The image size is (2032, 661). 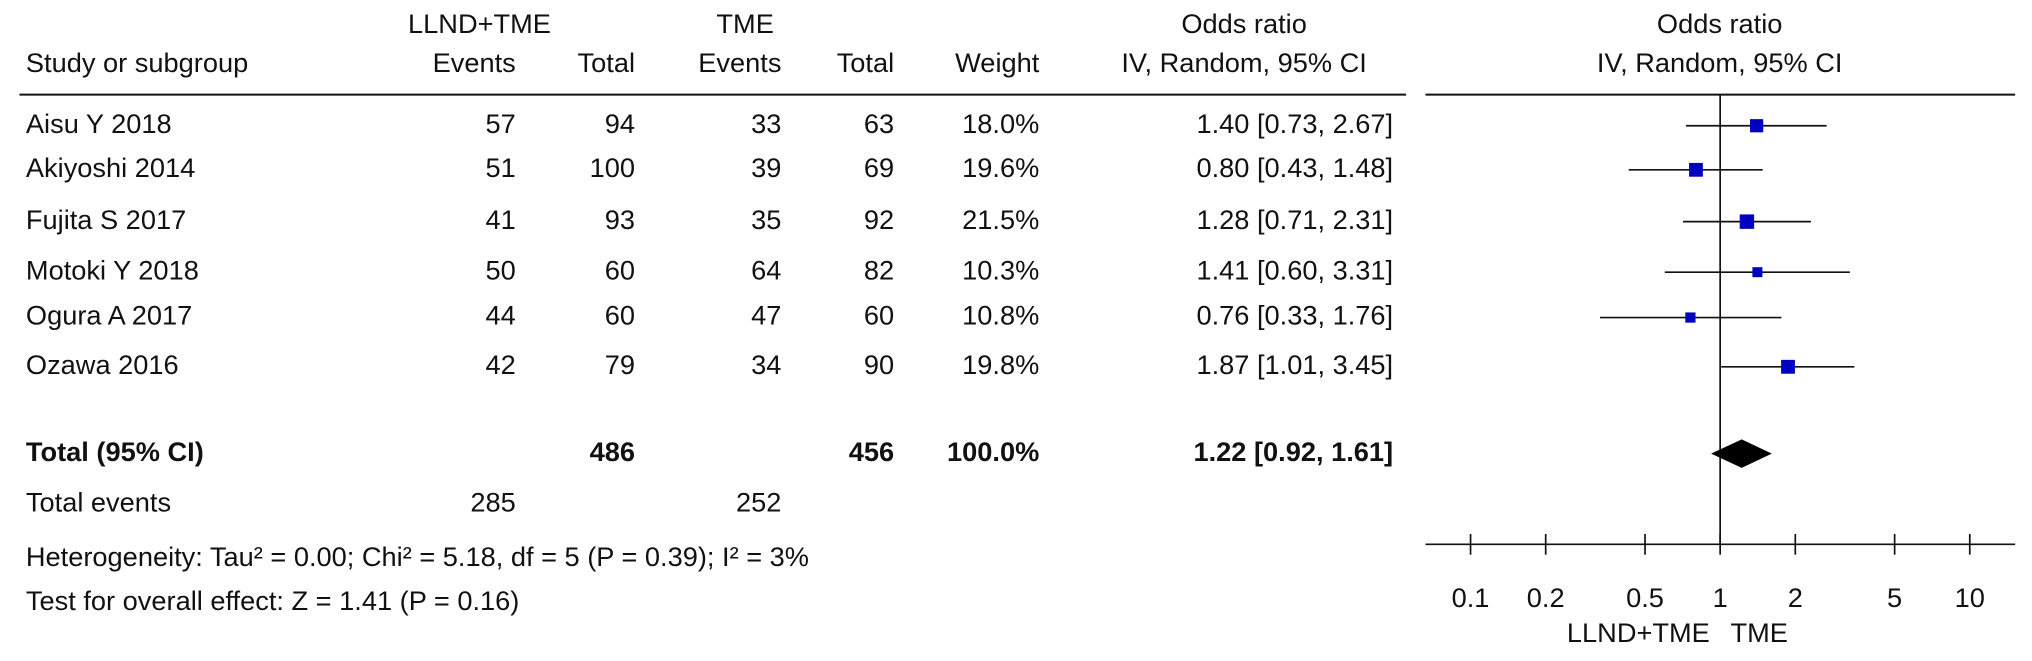 I want to click on x-tick-label: 0.5, so click(x=1645, y=597).